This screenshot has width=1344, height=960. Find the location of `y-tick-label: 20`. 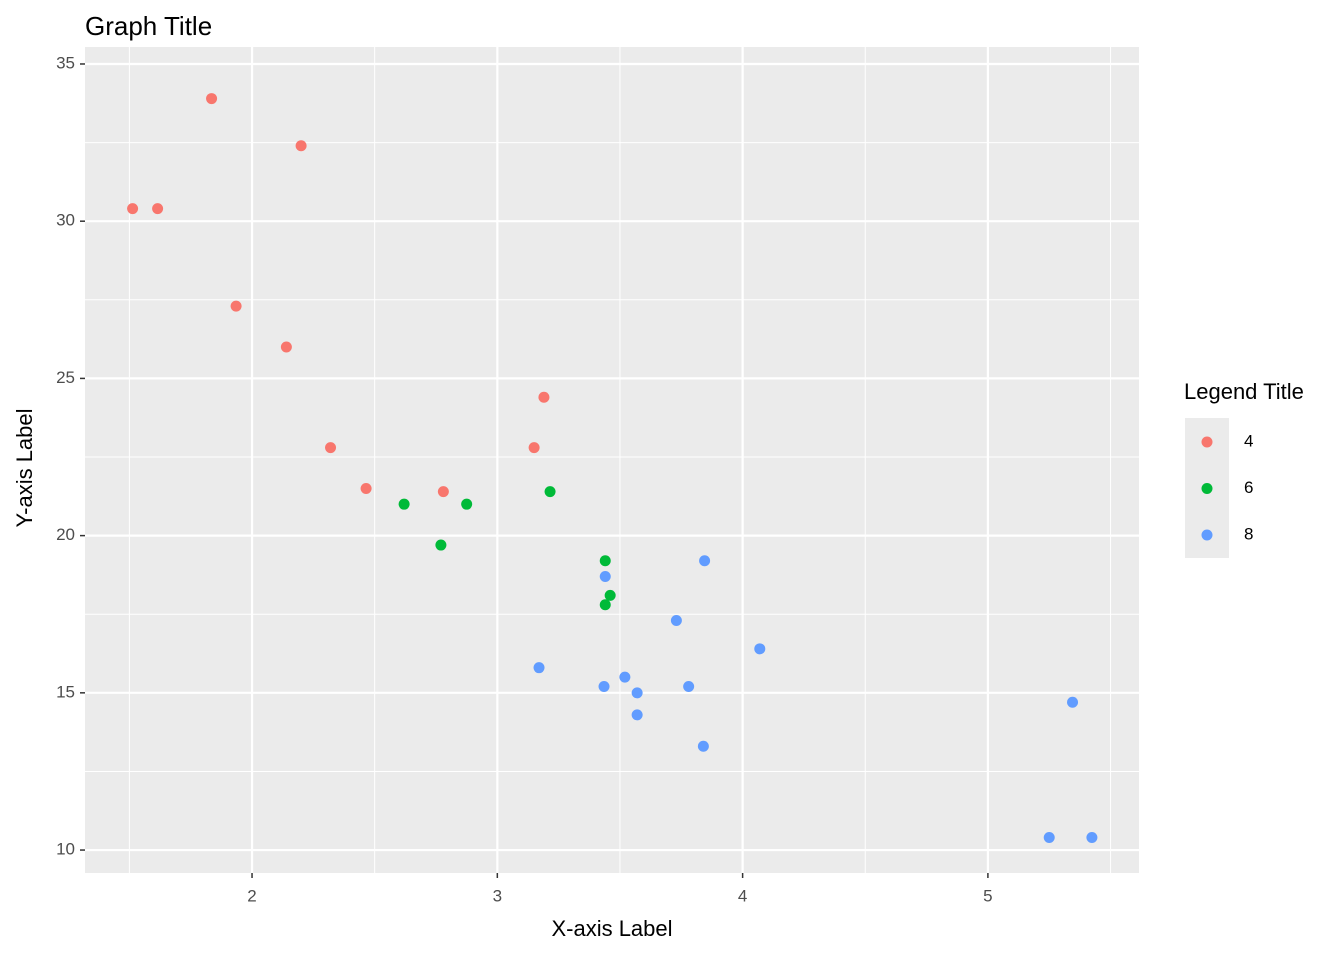

y-tick-label: 20 is located at coordinates (65, 534).